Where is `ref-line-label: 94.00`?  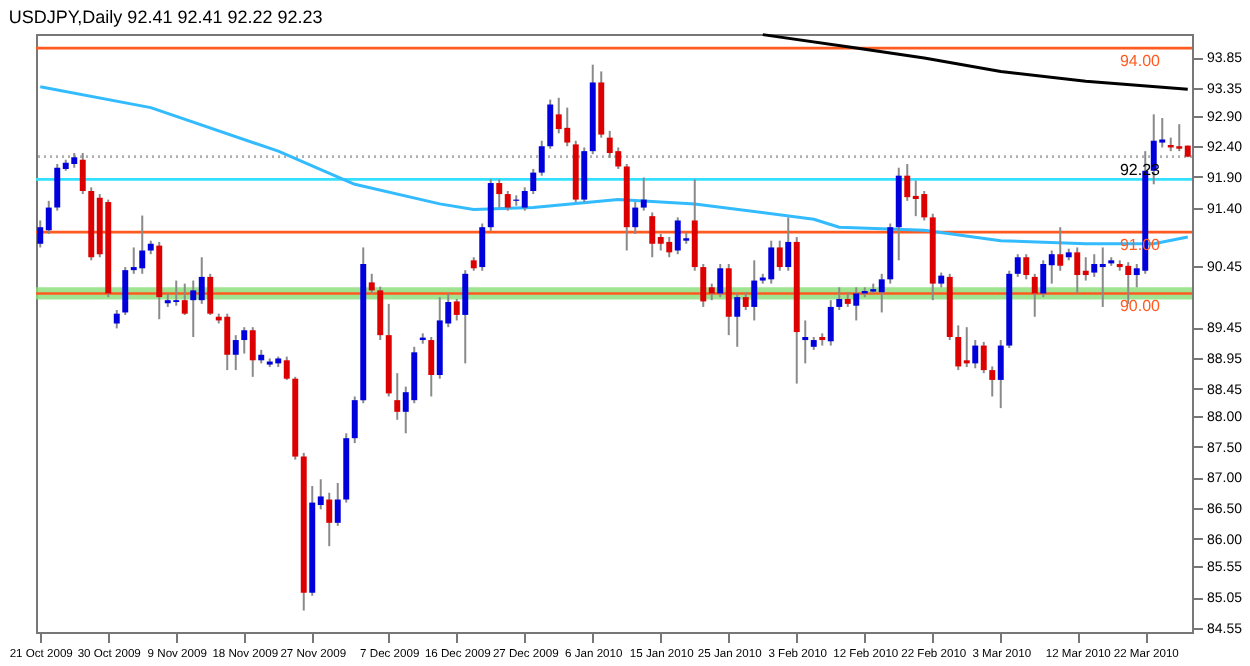
ref-line-label: 94.00 is located at coordinates (1140, 61).